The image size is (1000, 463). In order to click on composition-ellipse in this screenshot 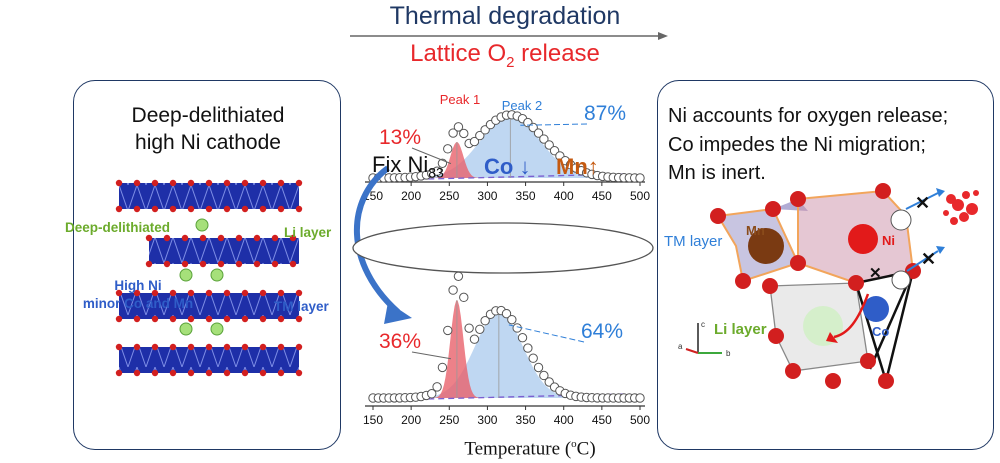, I will do `click(503, 248)`.